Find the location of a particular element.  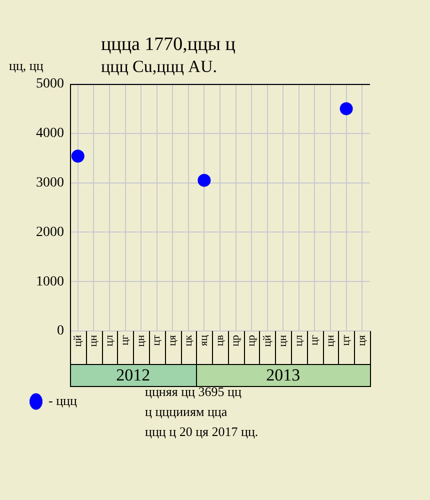

x-tick-label: цк is located at coordinates (188, 340).